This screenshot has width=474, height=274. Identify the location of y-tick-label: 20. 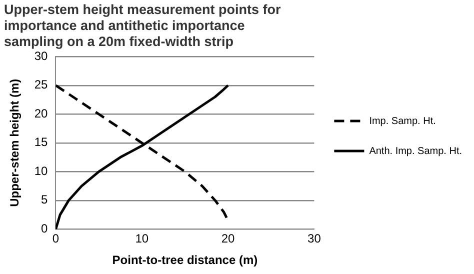
(41, 113).